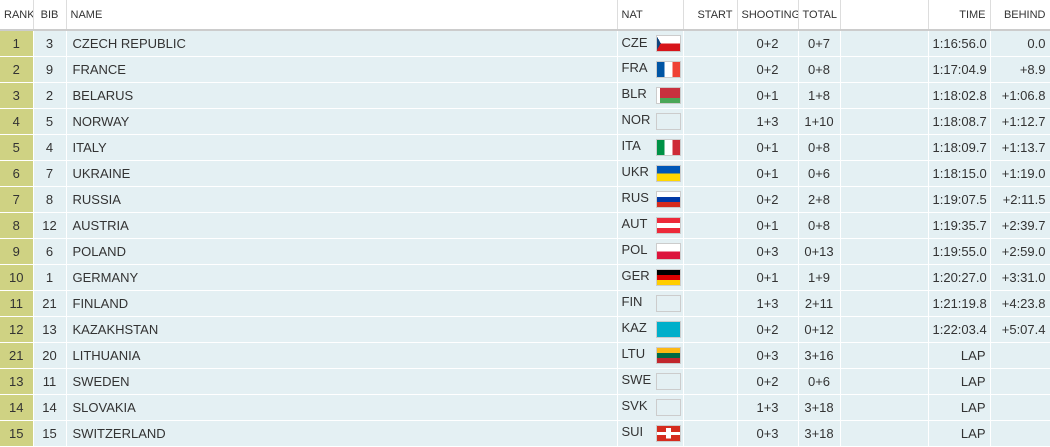  Describe the element at coordinates (650, 69) in the screenshot. I see `nat-cell: FRA` at that location.